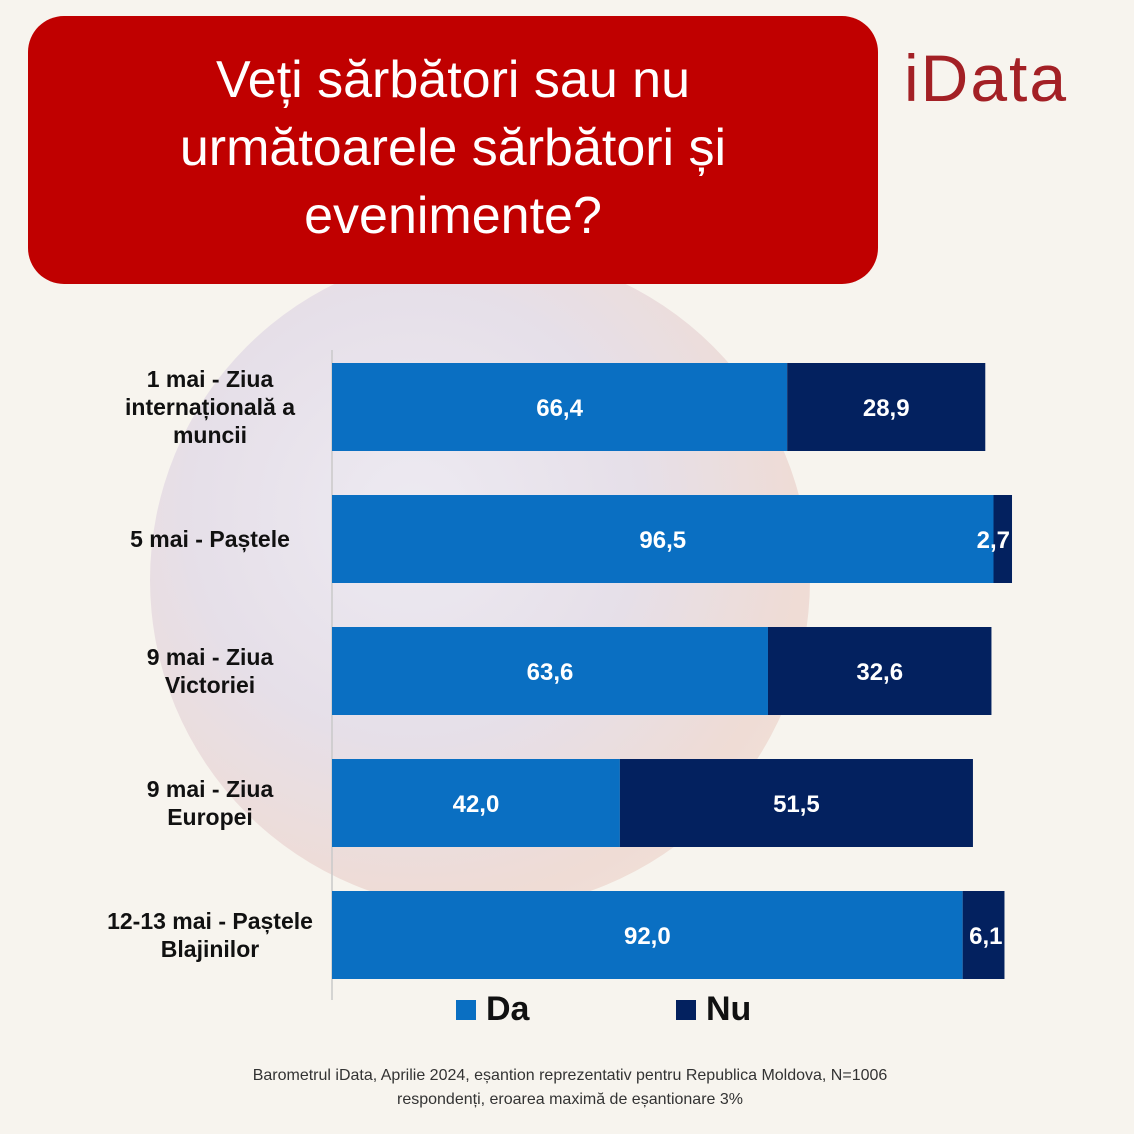  What do you see at coordinates (210, 671) in the screenshot?
I see `category-label: 9 mai - Ziua Victoriei` at bounding box center [210, 671].